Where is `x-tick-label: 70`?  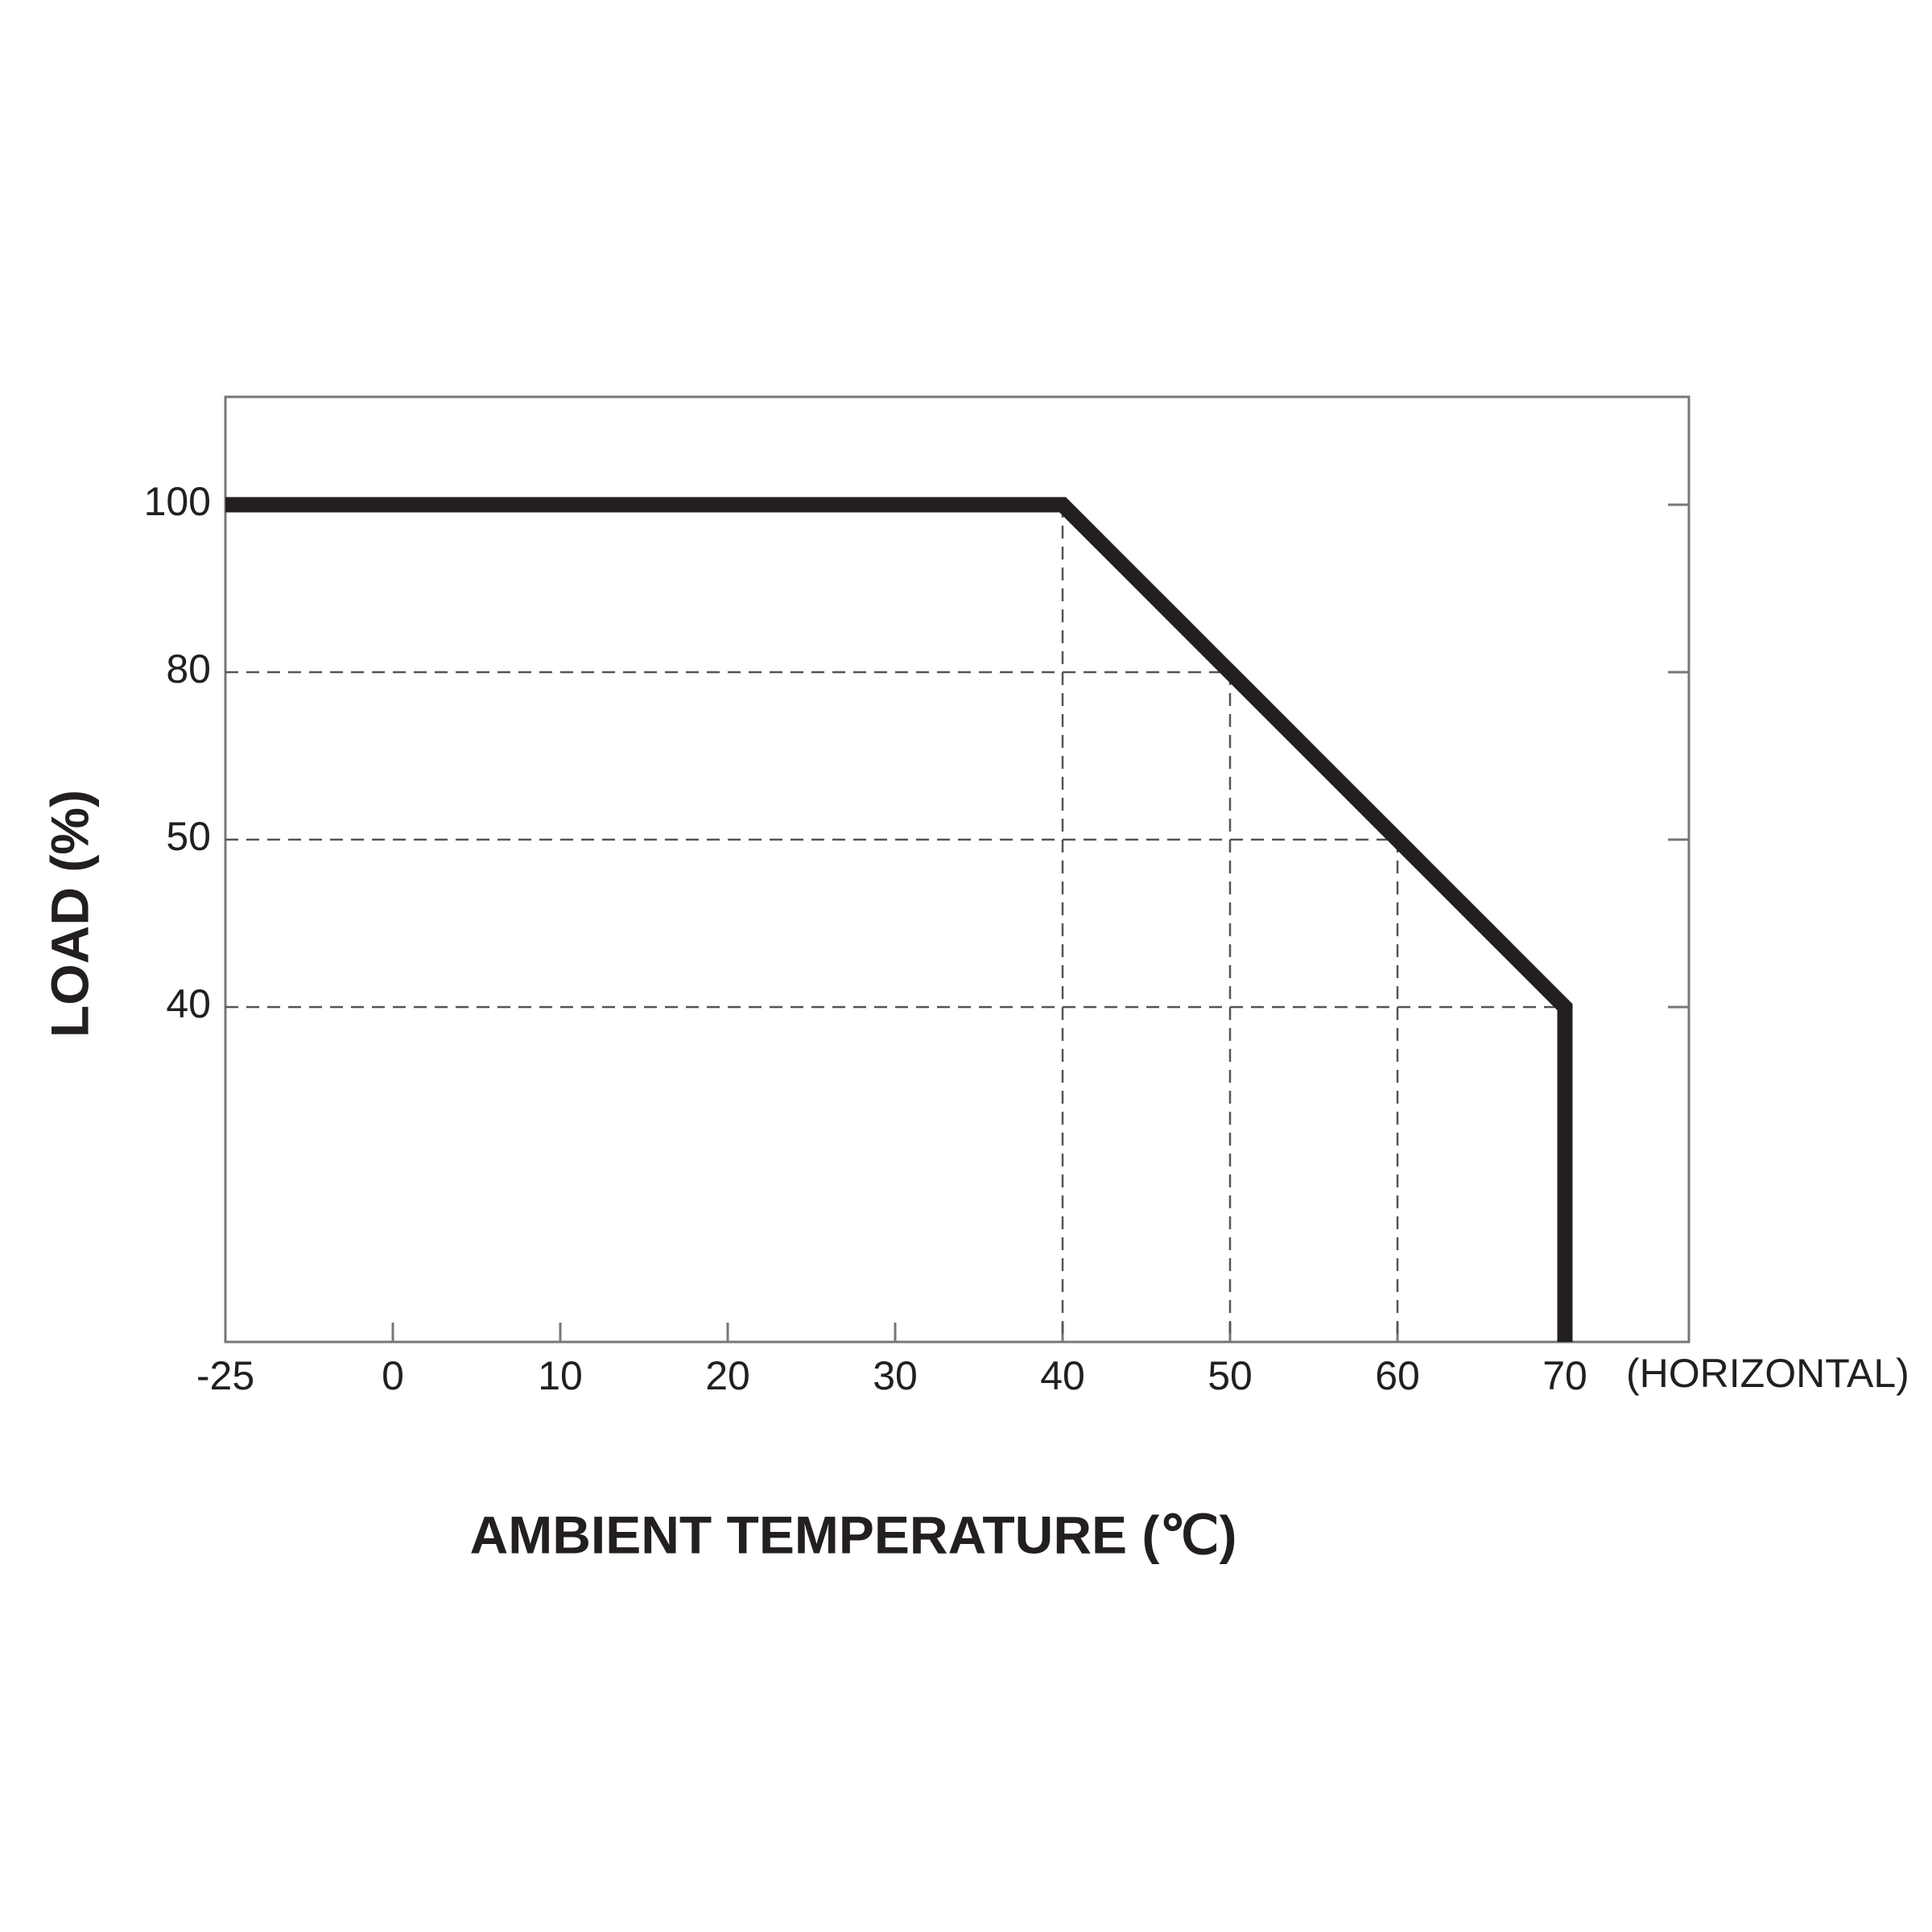 x-tick-label: 70 is located at coordinates (1564, 1375).